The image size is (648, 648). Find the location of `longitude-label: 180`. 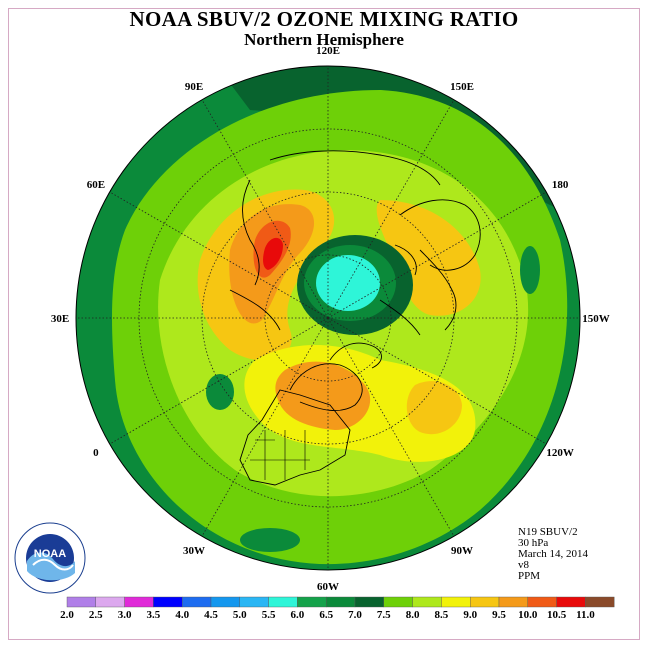

longitude-label: 180 is located at coordinates (560, 185).